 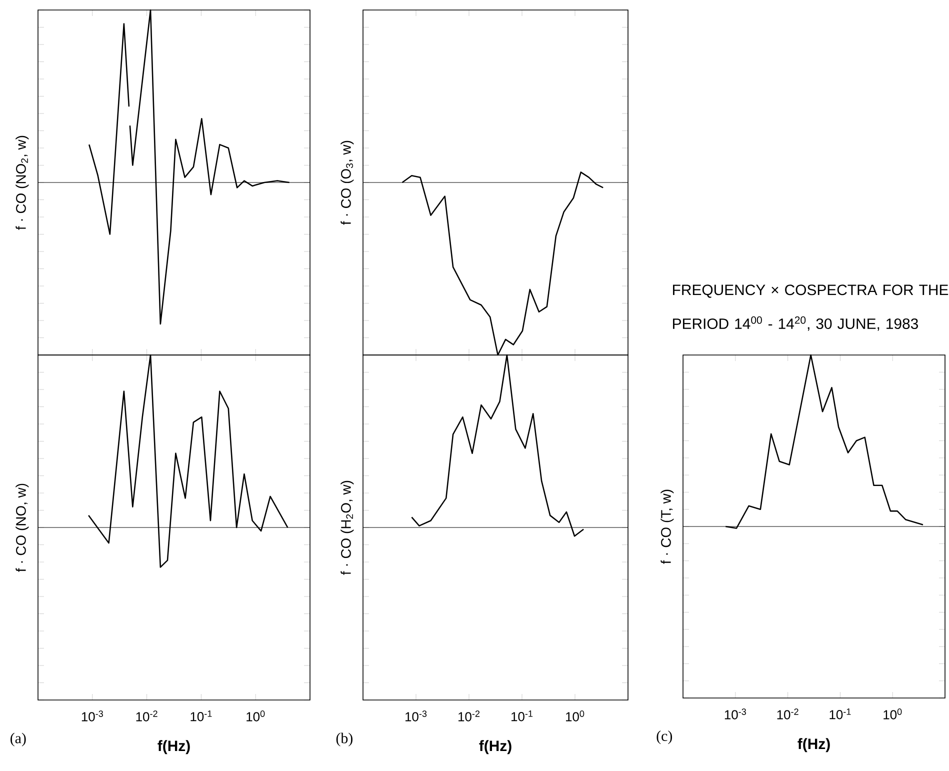 What do you see at coordinates (344, 739) in the screenshot?
I see `text: (b)` at bounding box center [344, 739].